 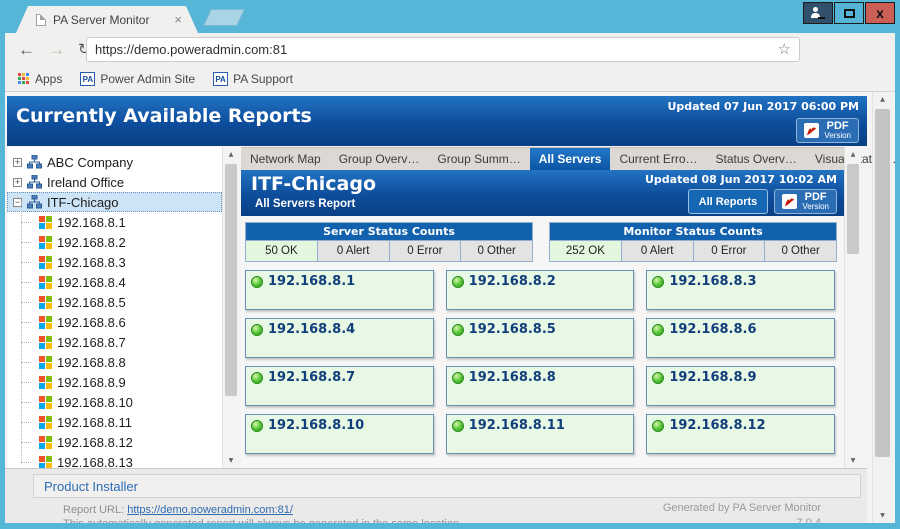 I want to click on server-name: 192.168.8.5, so click(x=512, y=329).